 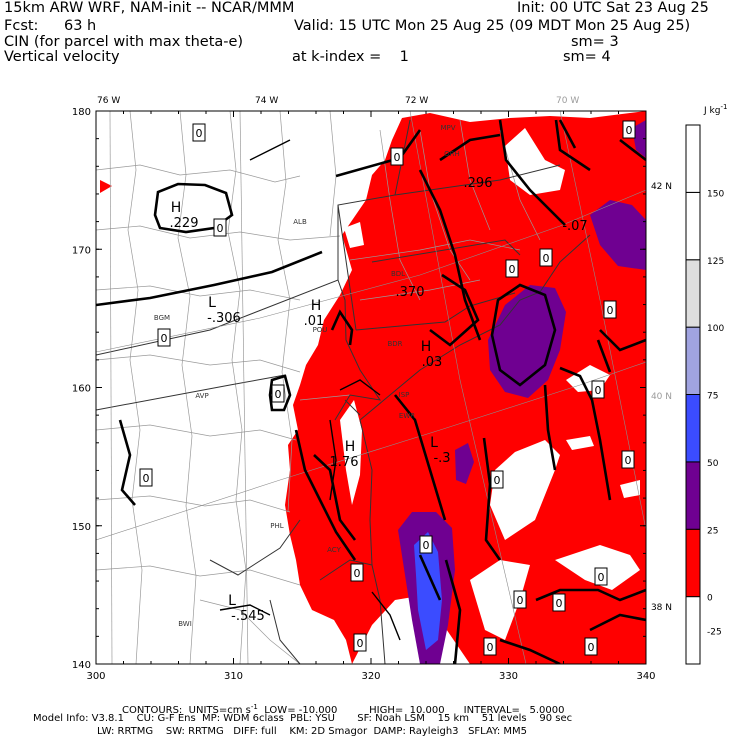 I want to click on x-tick-label: 320, so click(x=370, y=676).